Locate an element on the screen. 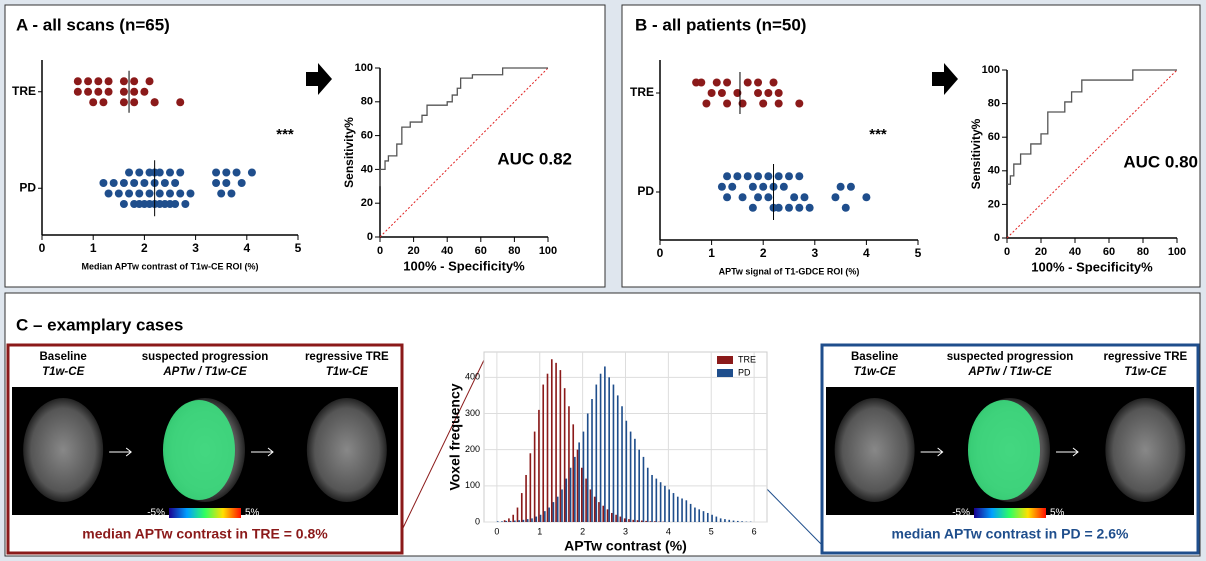 This screenshot has width=1206, height=561. panel-title: B - all patients (n=50) is located at coordinates (720, 24).